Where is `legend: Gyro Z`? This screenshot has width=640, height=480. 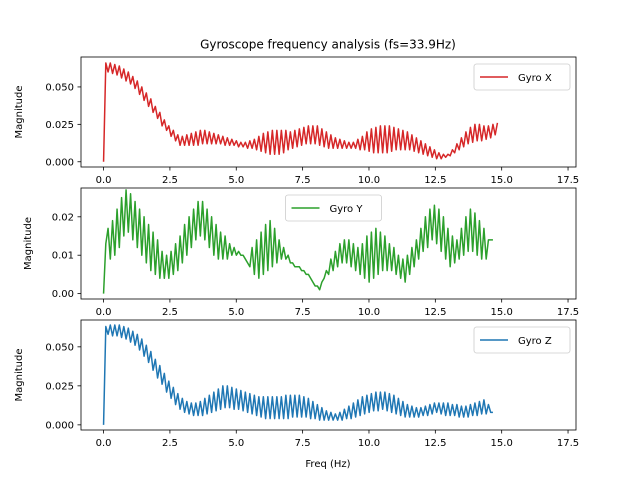
legend: Gyro Z is located at coordinates (522, 340).